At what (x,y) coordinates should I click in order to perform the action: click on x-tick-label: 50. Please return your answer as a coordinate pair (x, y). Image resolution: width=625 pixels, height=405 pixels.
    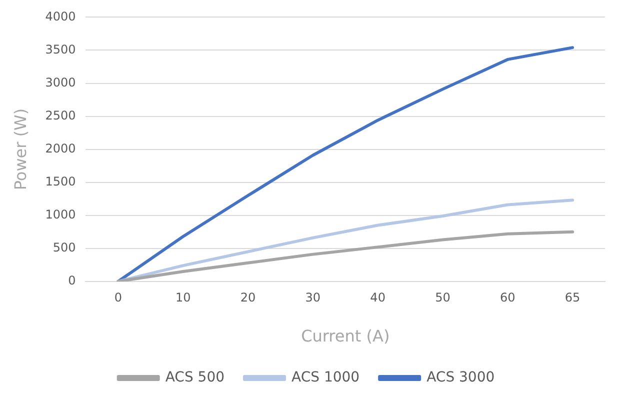
    Looking at the image, I should click on (442, 297).